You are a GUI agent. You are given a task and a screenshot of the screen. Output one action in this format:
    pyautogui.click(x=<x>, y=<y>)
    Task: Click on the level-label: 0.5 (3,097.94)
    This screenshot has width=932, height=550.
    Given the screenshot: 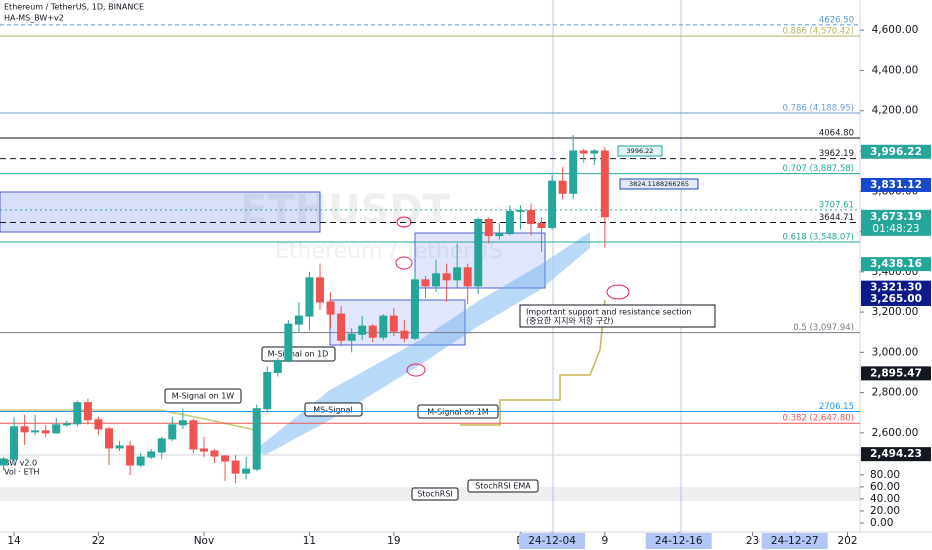 What is the action you would take?
    pyautogui.click(x=823, y=328)
    